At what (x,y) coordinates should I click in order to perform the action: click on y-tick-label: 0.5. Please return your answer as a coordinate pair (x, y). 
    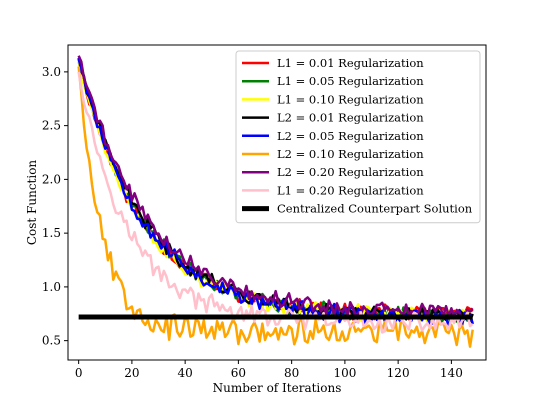
    Looking at the image, I should click on (51, 341).